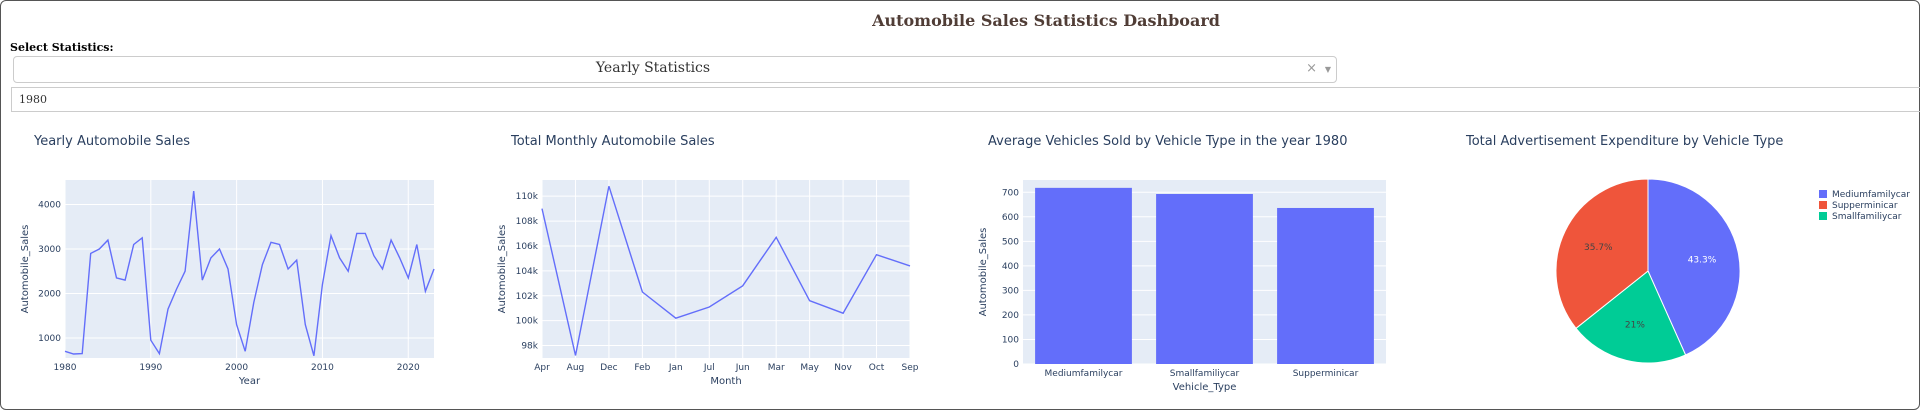 The height and width of the screenshot is (410, 1920). What do you see at coordinates (408, 368) in the screenshot?
I see `x-tick-label: 2020` at bounding box center [408, 368].